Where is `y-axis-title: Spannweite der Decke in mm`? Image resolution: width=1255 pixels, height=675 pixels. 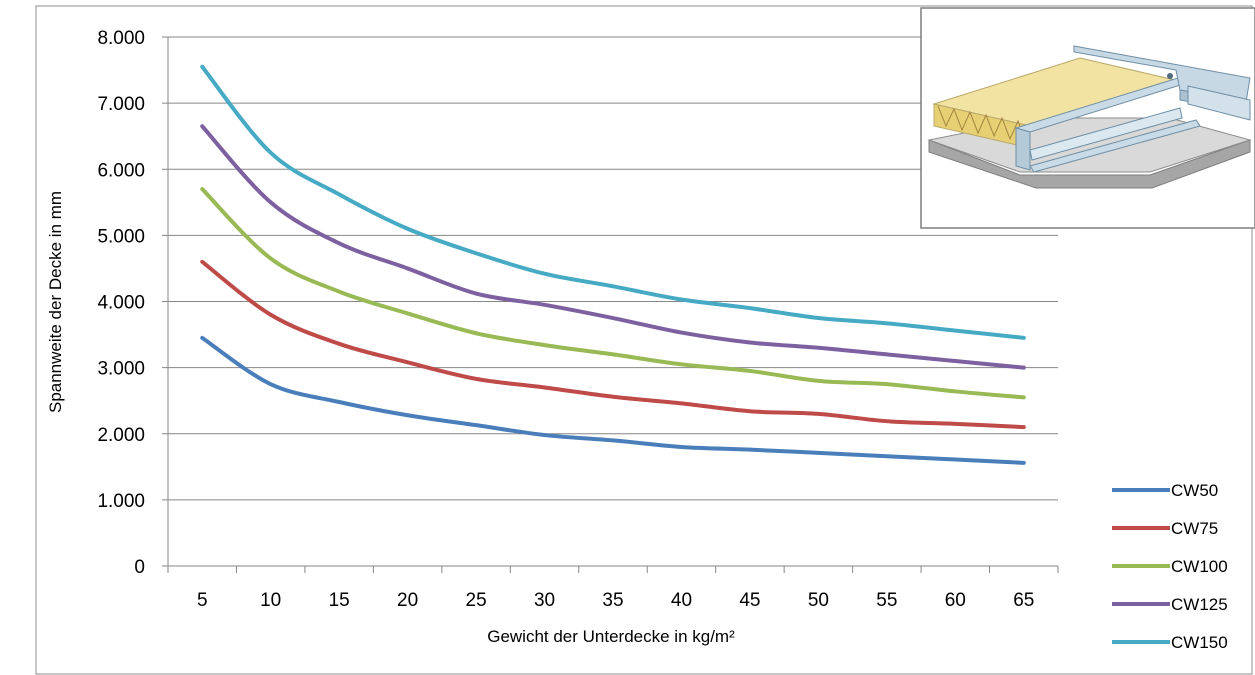
y-axis-title: Spannweite der Decke in mm is located at coordinates (55, 302).